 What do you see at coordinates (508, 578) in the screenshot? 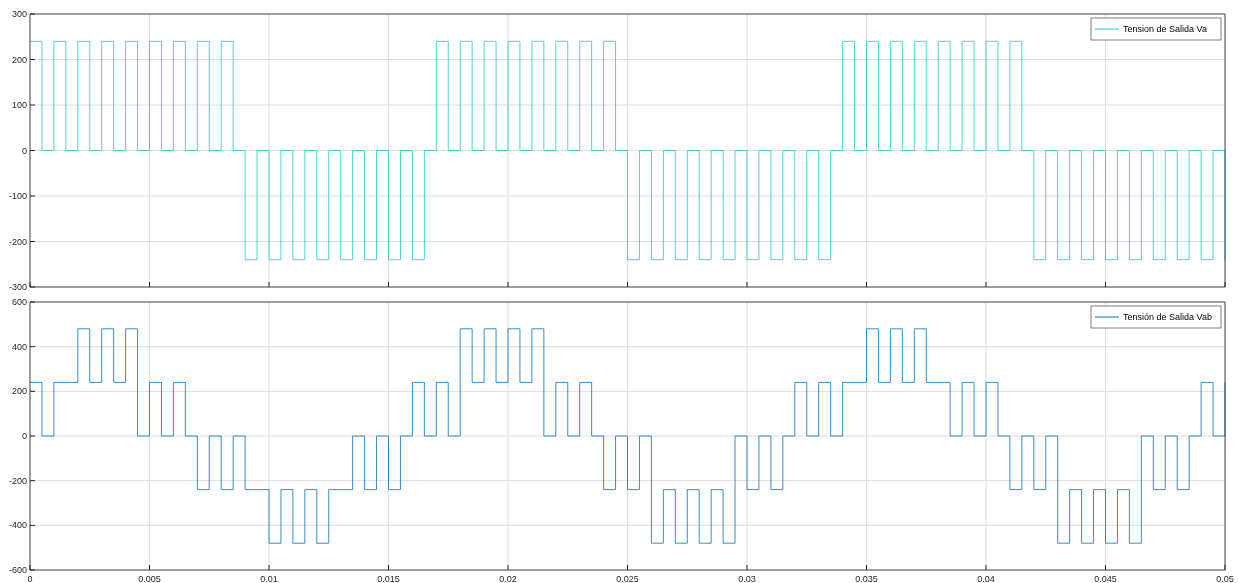
I see `x-tick-label: 0.02` at bounding box center [508, 578].